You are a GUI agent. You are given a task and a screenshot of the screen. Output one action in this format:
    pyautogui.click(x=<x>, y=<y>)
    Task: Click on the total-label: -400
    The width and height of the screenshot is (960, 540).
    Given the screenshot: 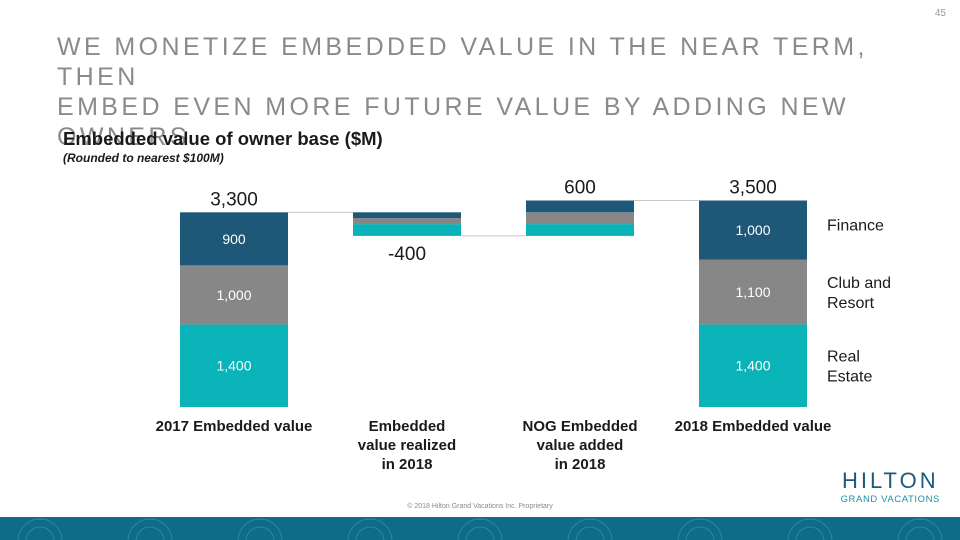 What is the action you would take?
    pyautogui.click(x=407, y=254)
    